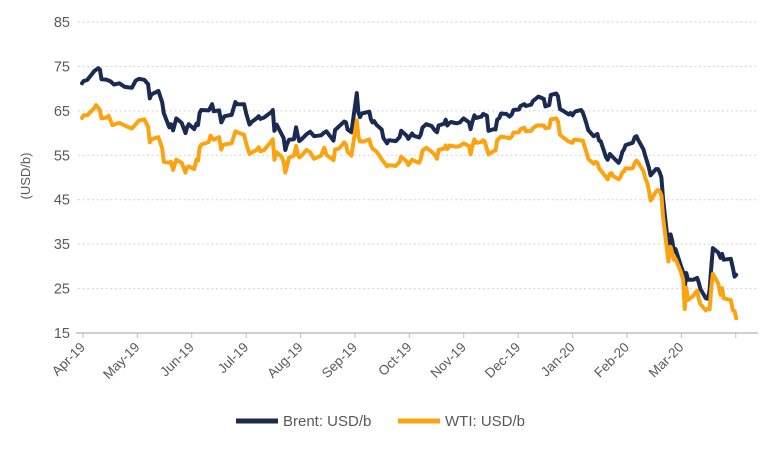 Image resolution: width=768 pixels, height=452 pixels. I want to click on y-tick-label-35: 35, so click(62, 245).